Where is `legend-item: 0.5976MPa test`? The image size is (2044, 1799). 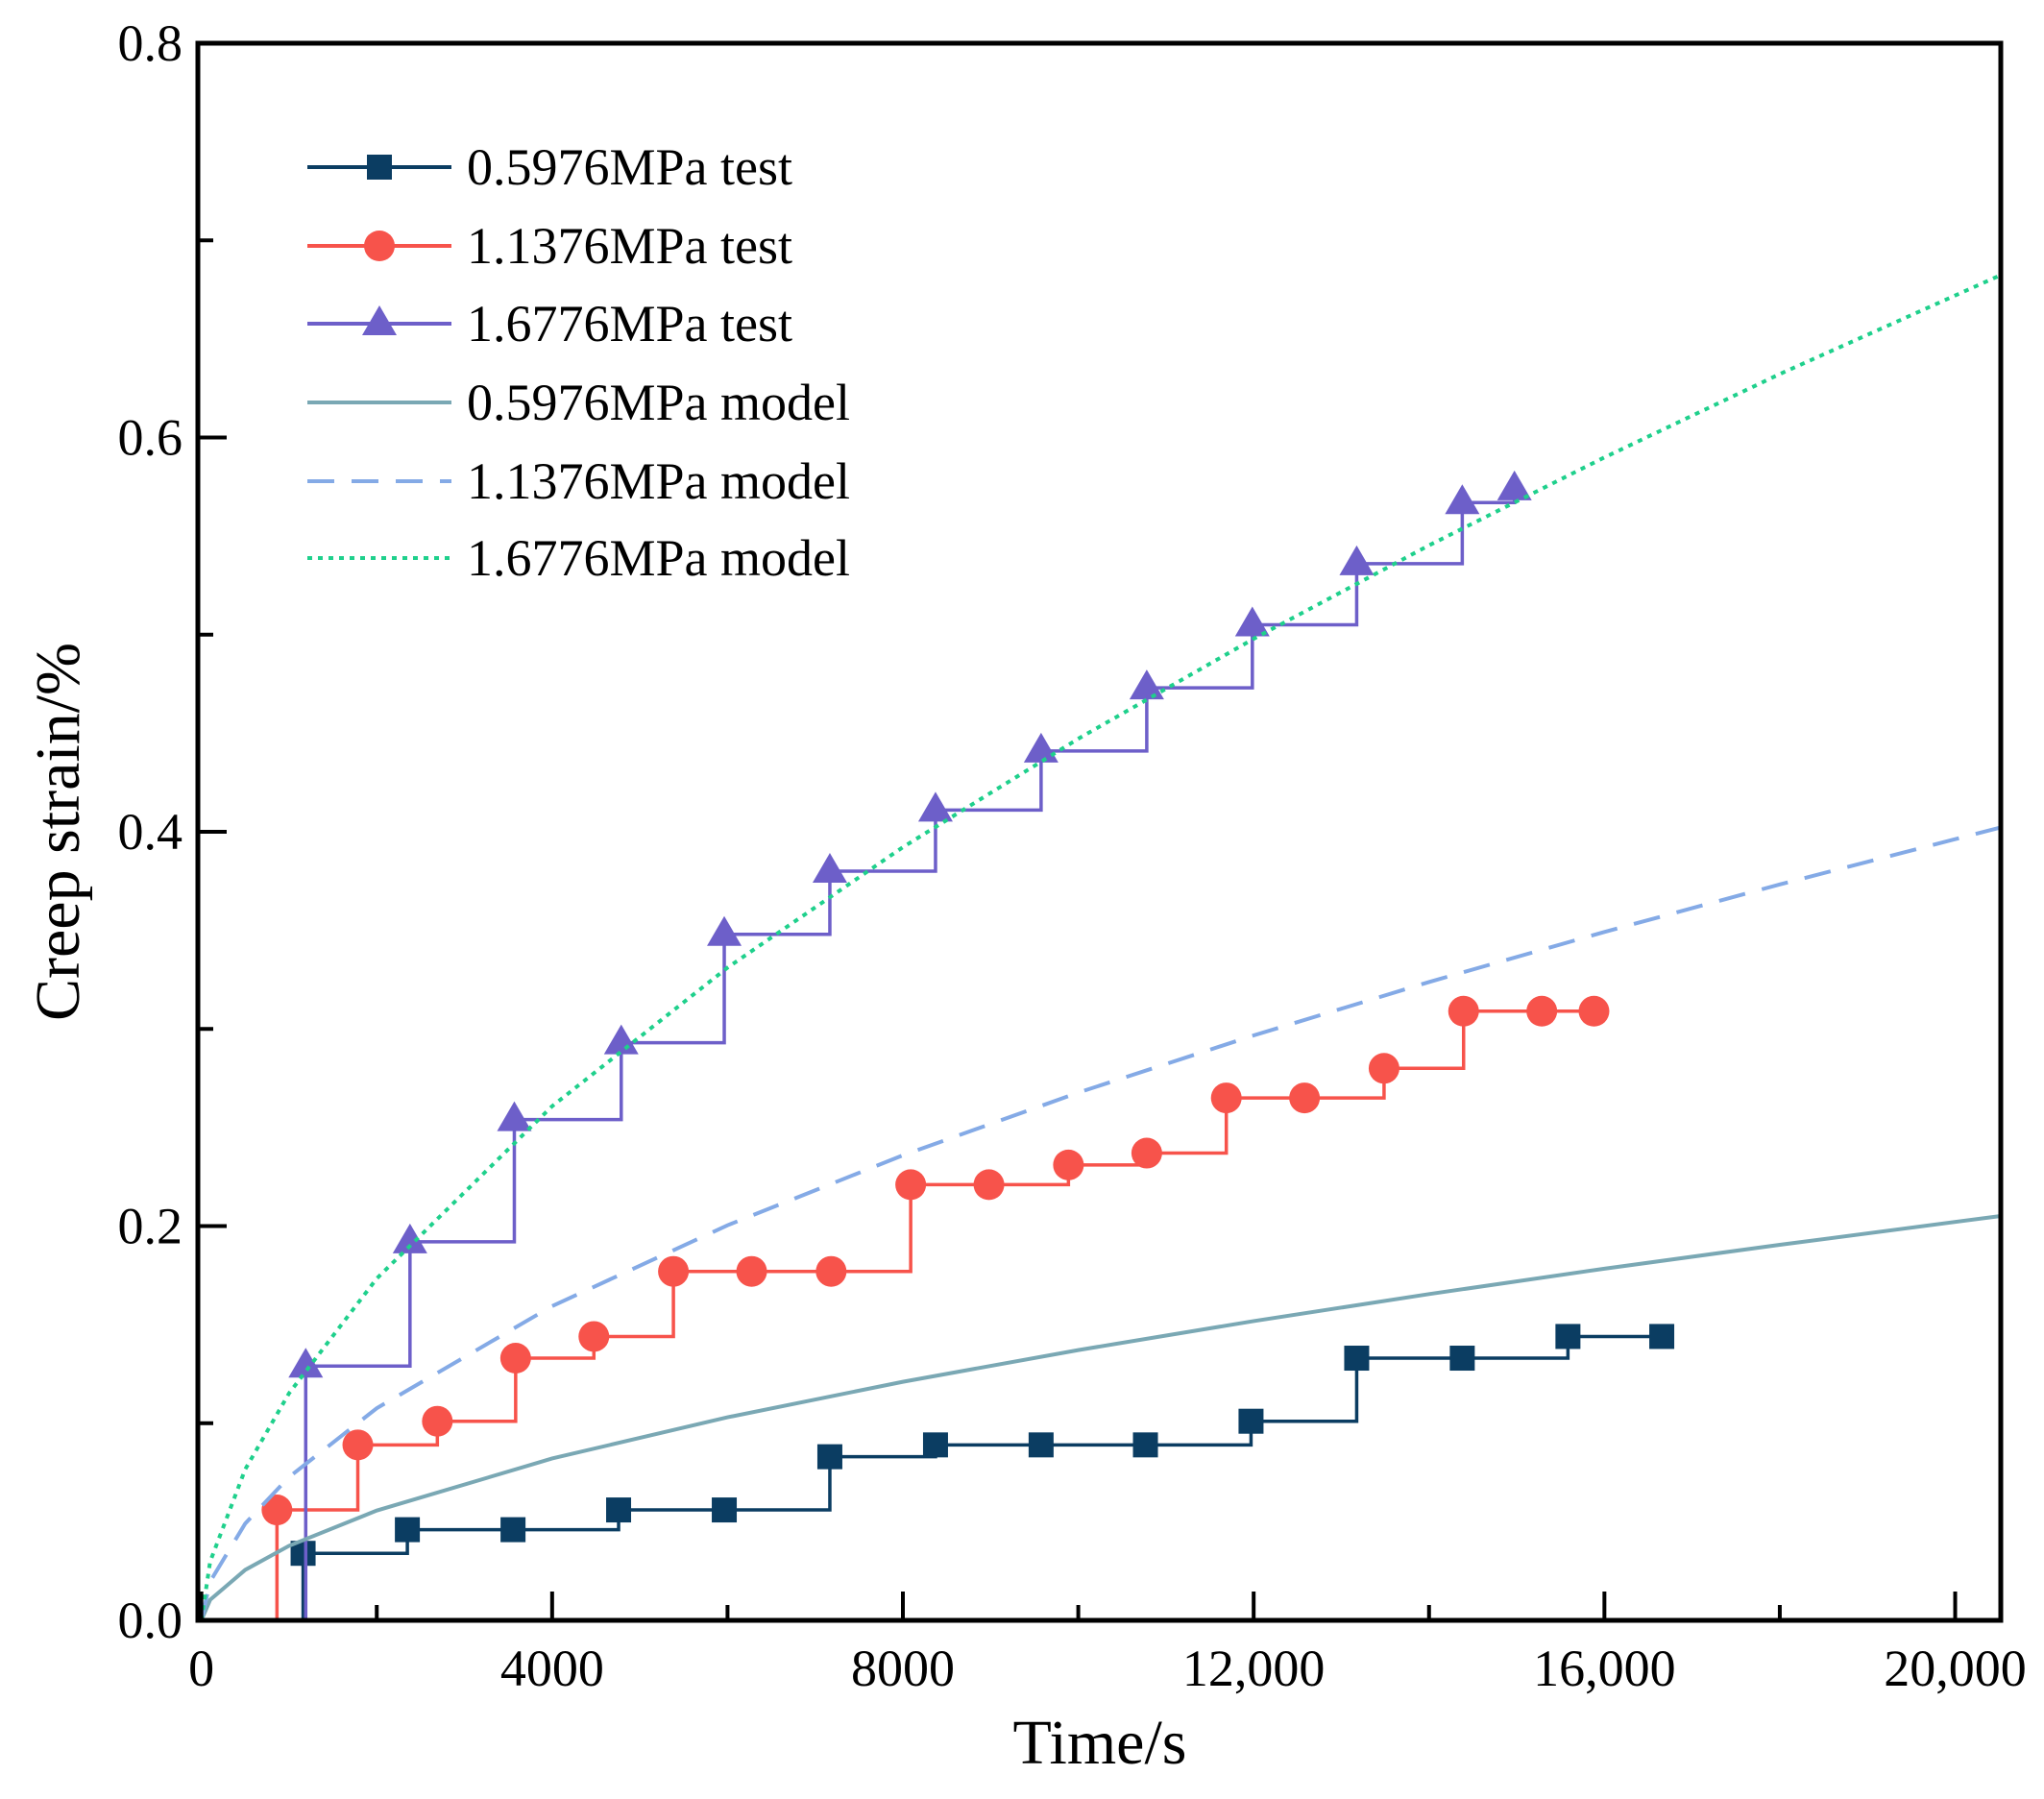
legend-item: 0.5976MPa test is located at coordinates (549, 167).